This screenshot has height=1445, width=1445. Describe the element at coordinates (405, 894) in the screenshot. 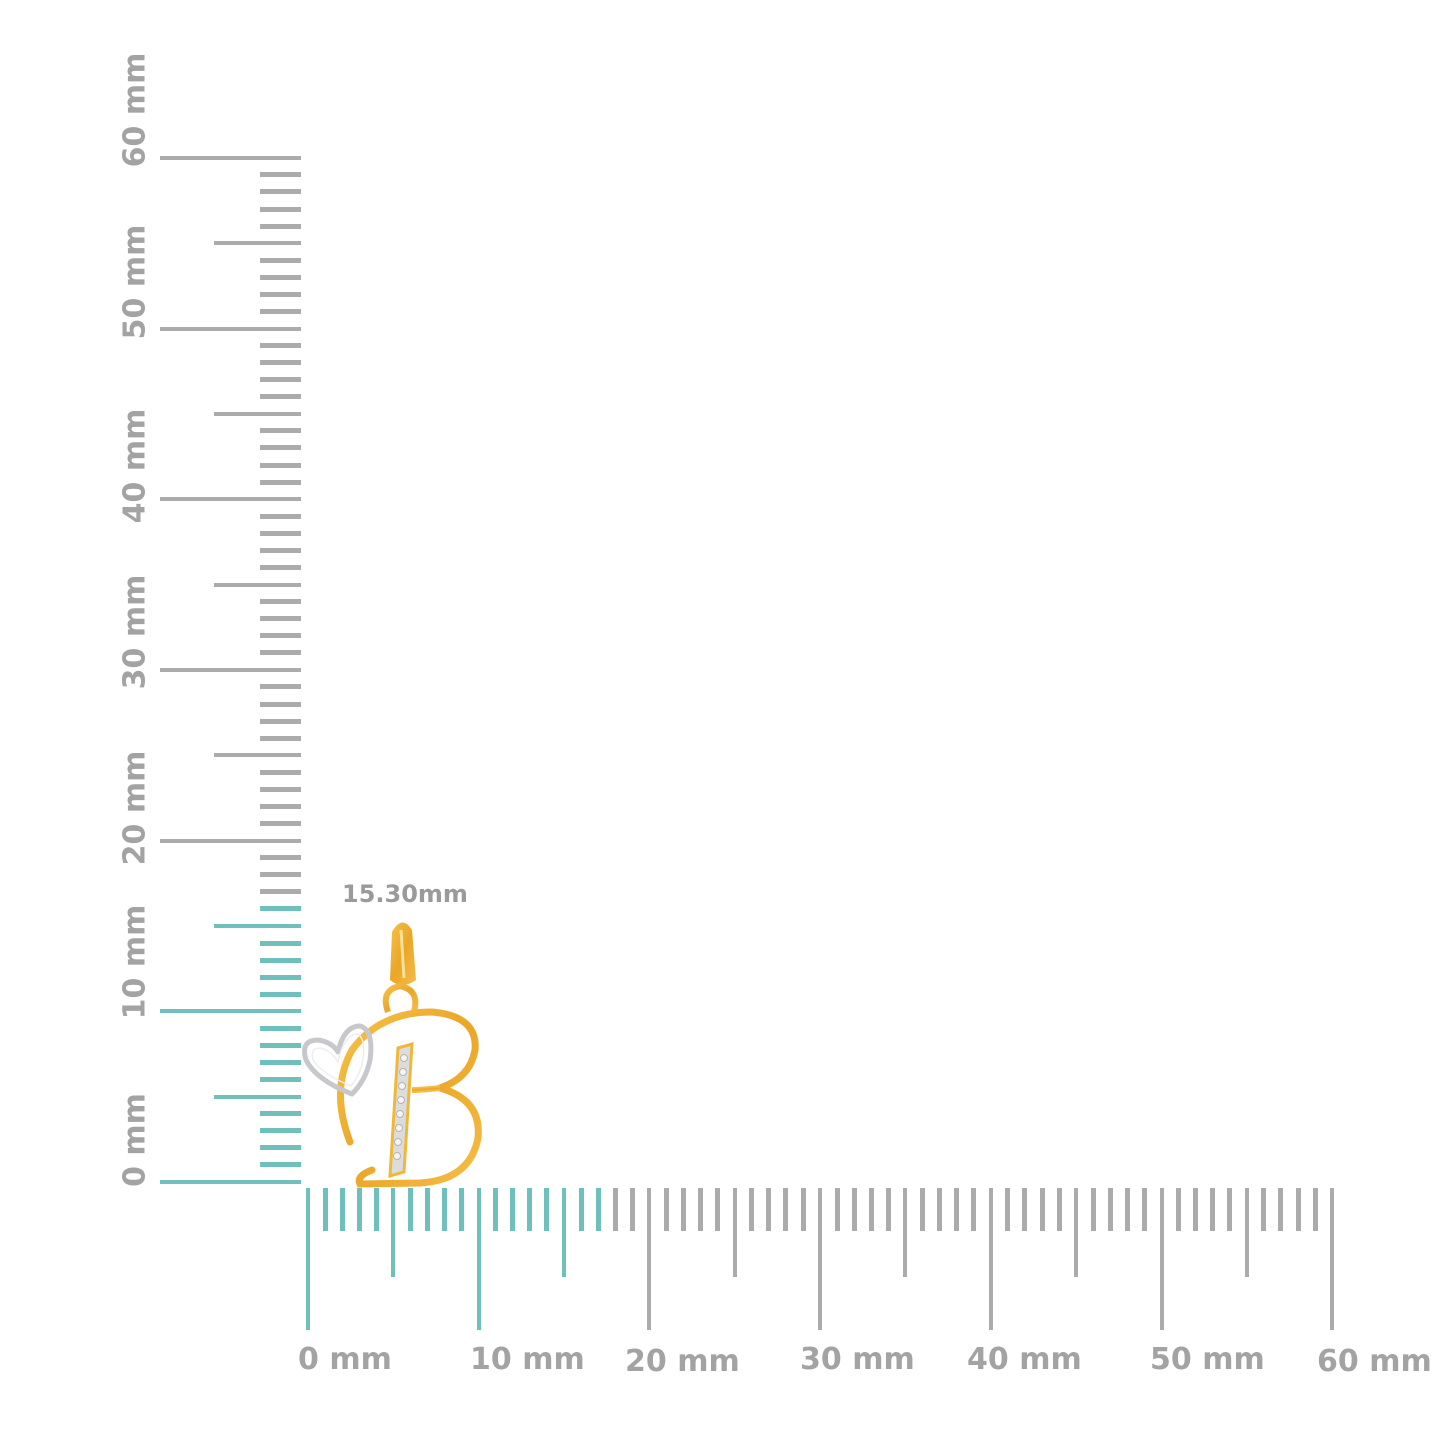

I see `size-measurement-label: 15.30mm` at that location.